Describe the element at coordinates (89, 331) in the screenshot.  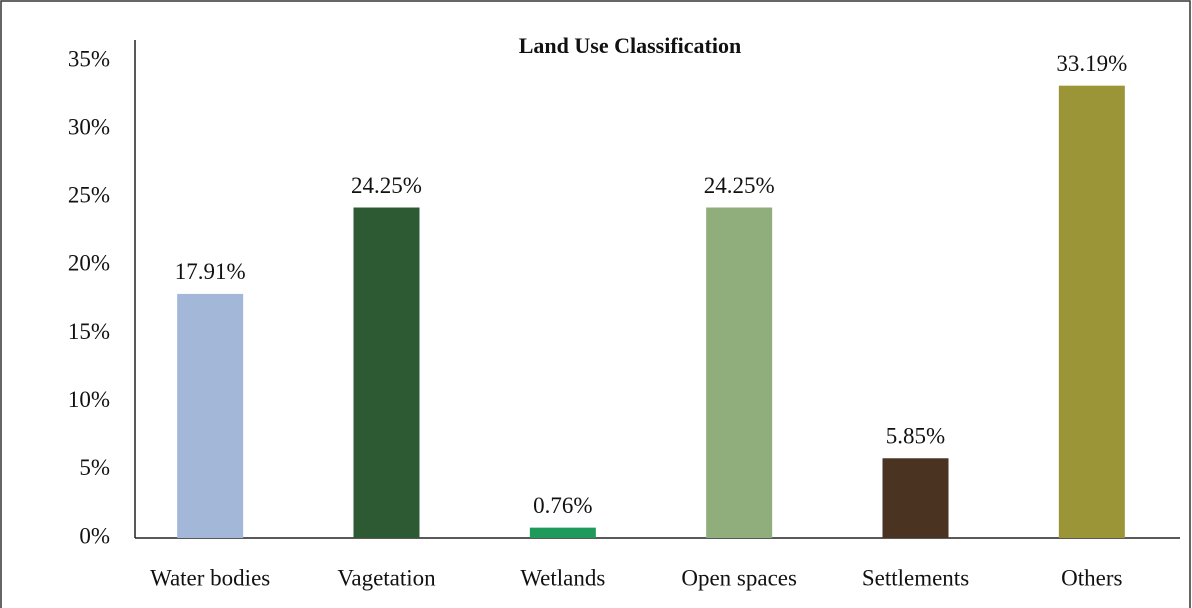
I see `y-tick-label: 15%` at that location.